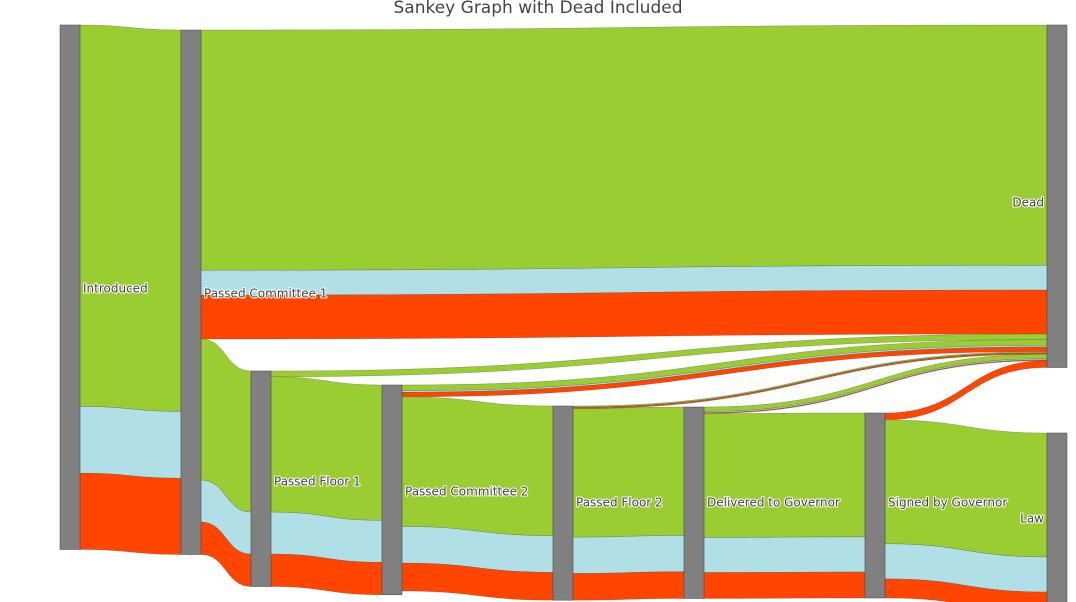 Image resolution: width=1076 pixels, height=602 pixels. Describe the element at coordinates (628, 472) in the screenshot. I see `link-pf2-to-dg-dem` at that location.